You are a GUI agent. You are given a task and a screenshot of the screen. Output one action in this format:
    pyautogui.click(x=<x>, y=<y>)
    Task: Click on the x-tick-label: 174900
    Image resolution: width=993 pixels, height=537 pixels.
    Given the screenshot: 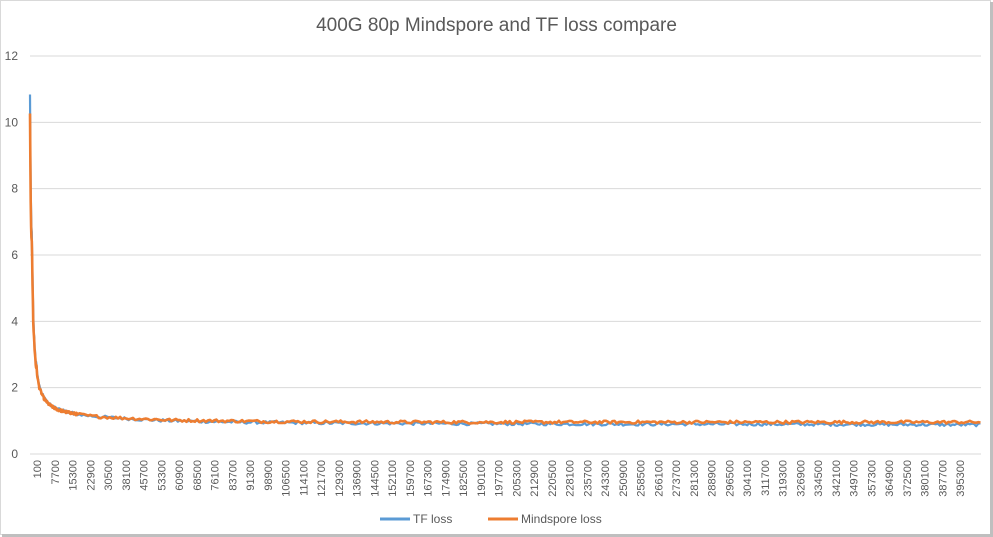 What is the action you would take?
    pyautogui.click(x=446, y=478)
    